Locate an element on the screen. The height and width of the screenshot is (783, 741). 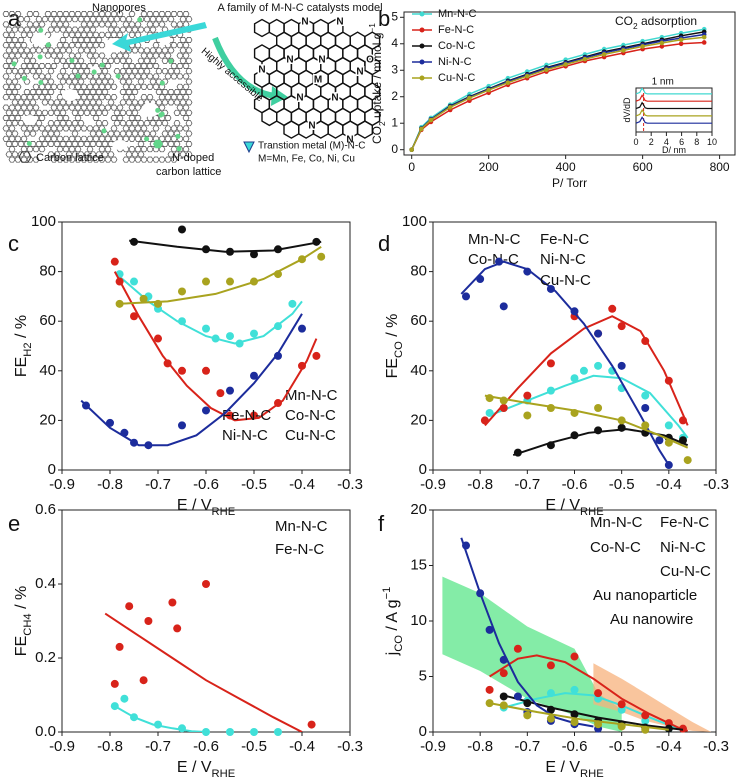
x-tick-label: 200 is located at coordinates (489, 167).